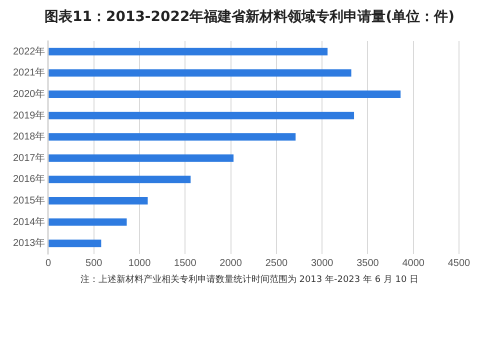 This screenshot has width=499, height=339. What do you see at coordinates (29, 222) in the screenshot?
I see `y-tick-label: 2014年` at bounding box center [29, 222].